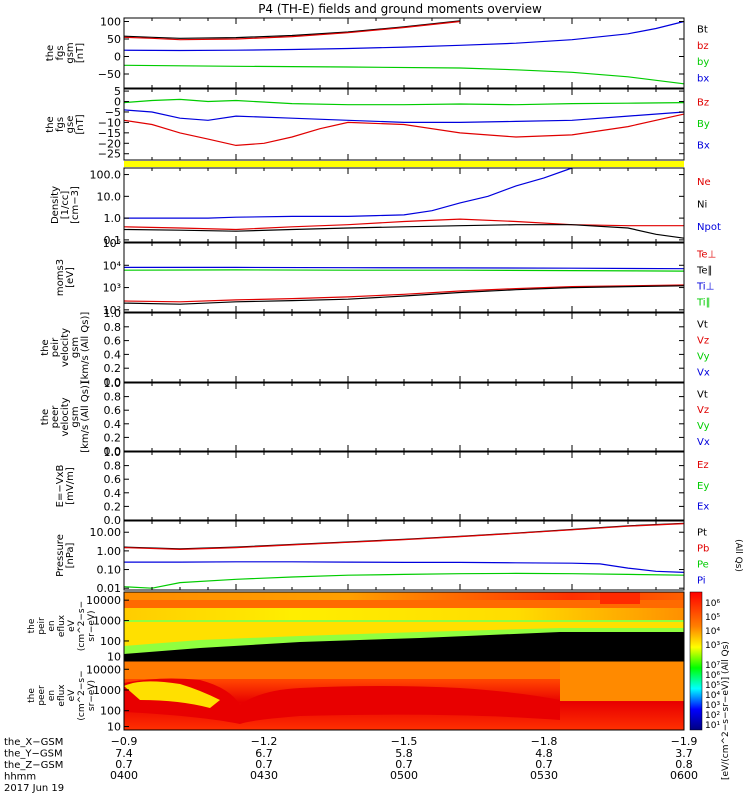 The height and width of the screenshot is (800, 750). What do you see at coordinates (703, 565) in the screenshot?
I see `legend-Pe: Pe` at bounding box center [703, 565].